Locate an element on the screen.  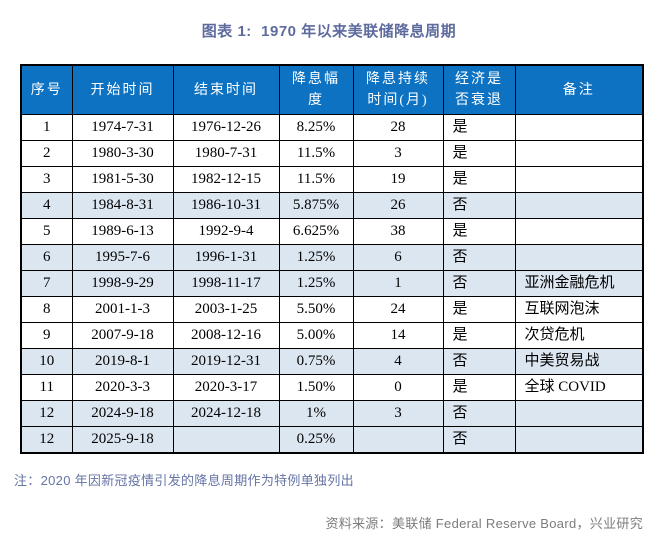
table-row: 6 1995-7-6 1996-1-31 1.25% 6 否 is located at coordinates (332, 257).